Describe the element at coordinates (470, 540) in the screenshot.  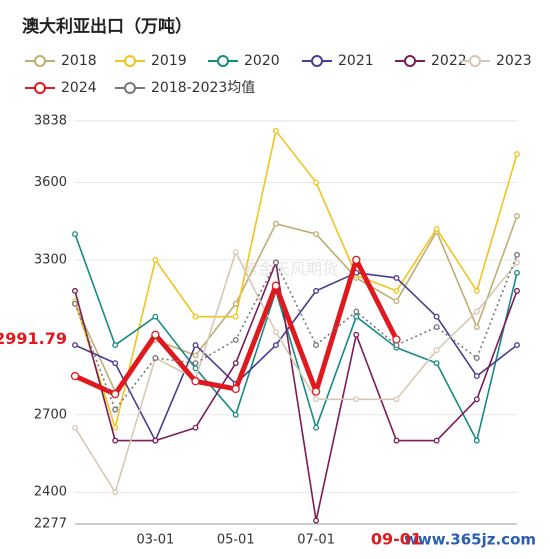
I see `site-watermark: www.365jz.com` at that location.